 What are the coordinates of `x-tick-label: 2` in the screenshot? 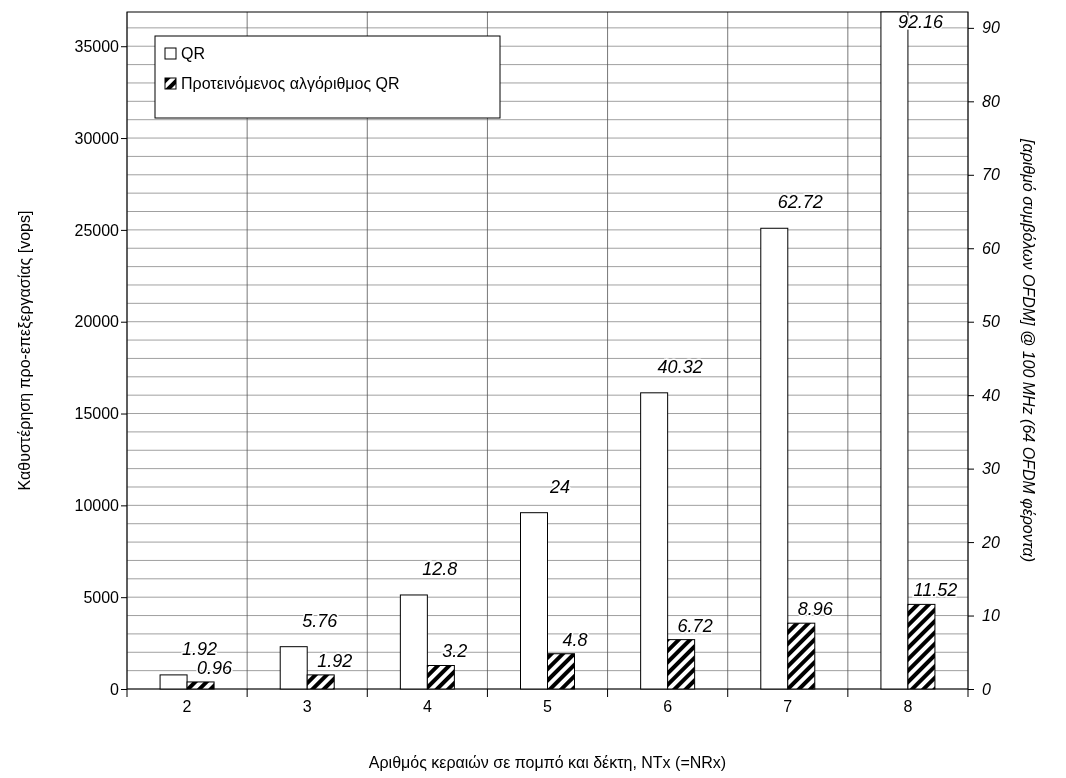 It's located at (187, 707).